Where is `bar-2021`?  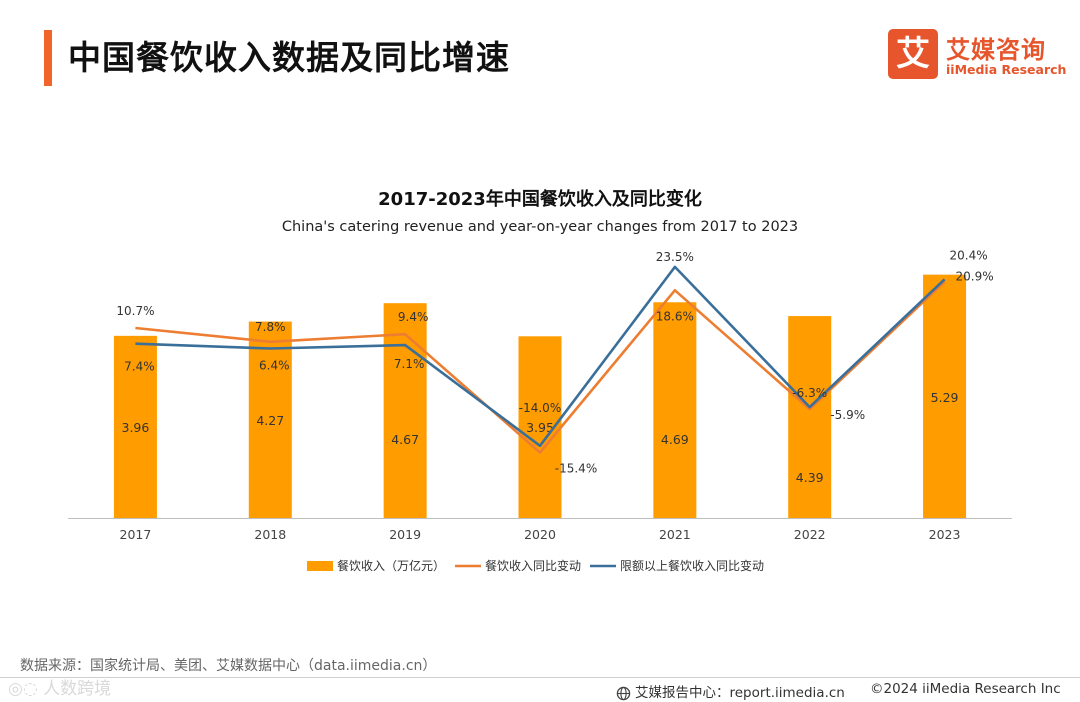 bar-2021 is located at coordinates (675, 410).